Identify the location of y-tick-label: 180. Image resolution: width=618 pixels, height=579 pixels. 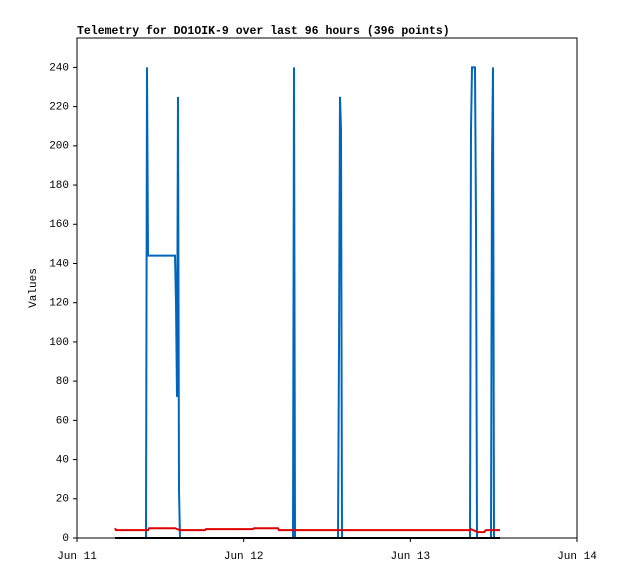
(59, 186).